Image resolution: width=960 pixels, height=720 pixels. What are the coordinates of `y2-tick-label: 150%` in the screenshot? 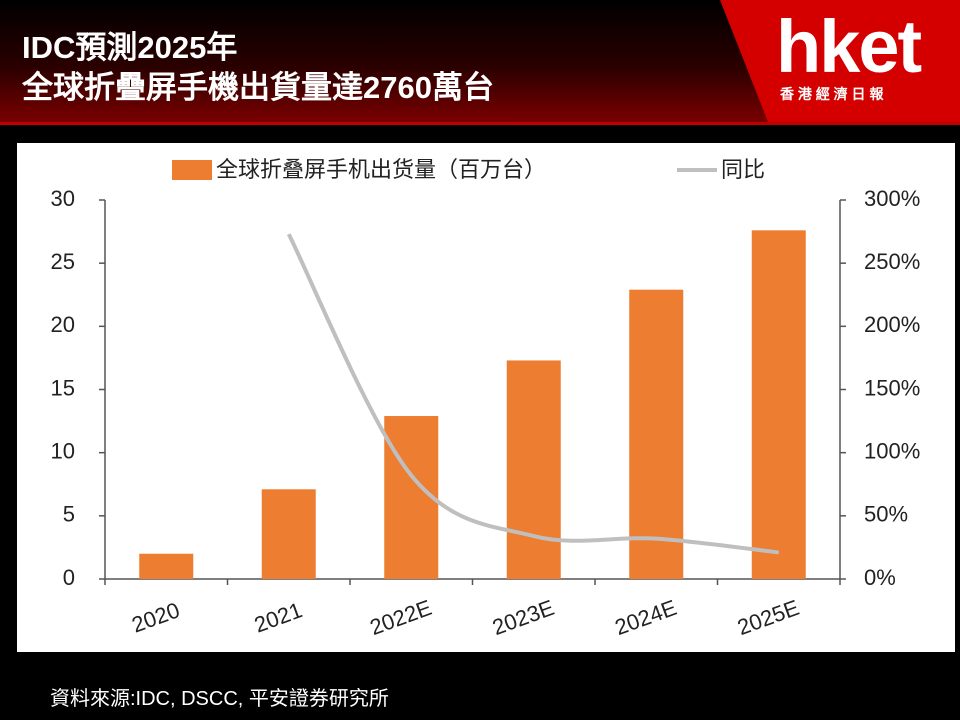 It's located at (892, 387).